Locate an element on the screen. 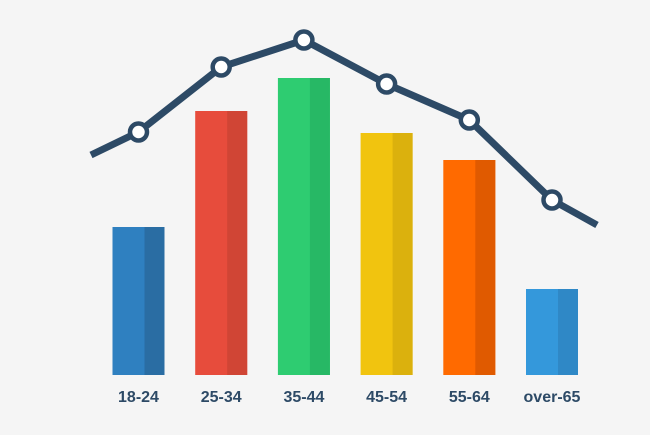 Image resolution: width=650 pixels, height=435 pixels. x-tick-label-35-44: 35-44 is located at coordinates (303, 397).